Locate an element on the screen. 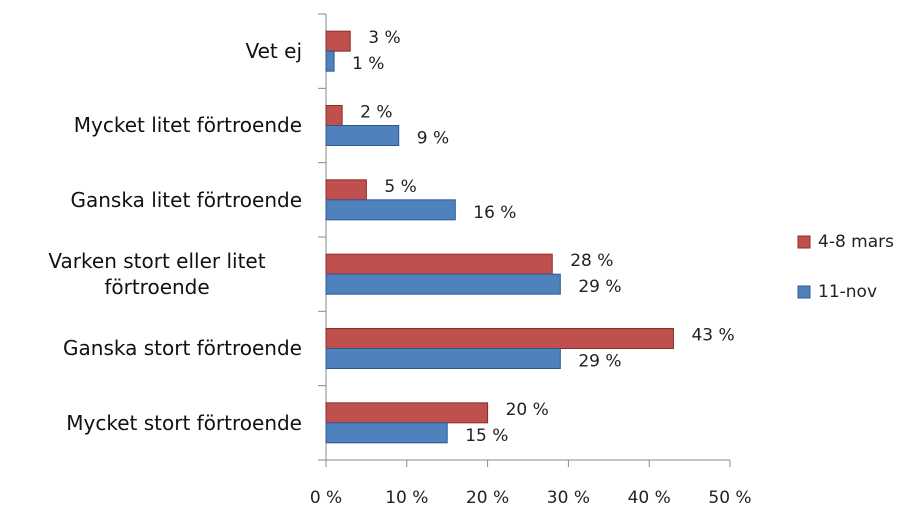  x-tick-label: 40 % is located at coordinates (649, 498).